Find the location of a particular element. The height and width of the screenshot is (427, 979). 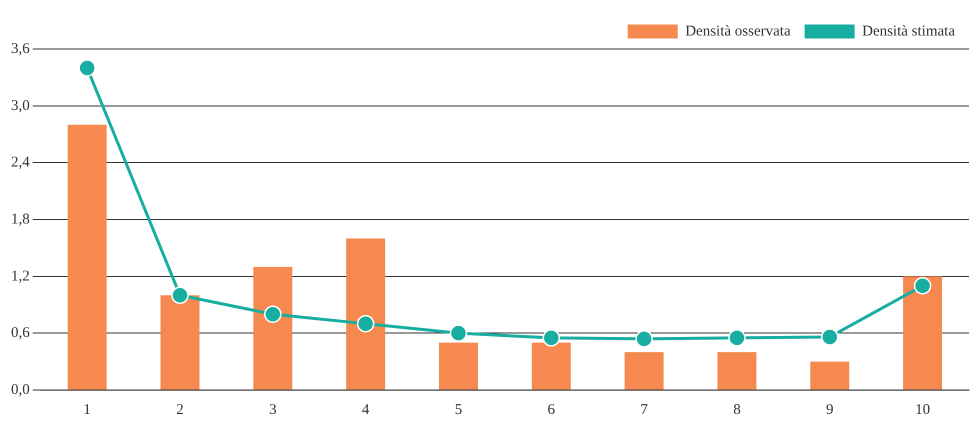

y-tick-label: 1,8 is located at coordinates (20, 219).